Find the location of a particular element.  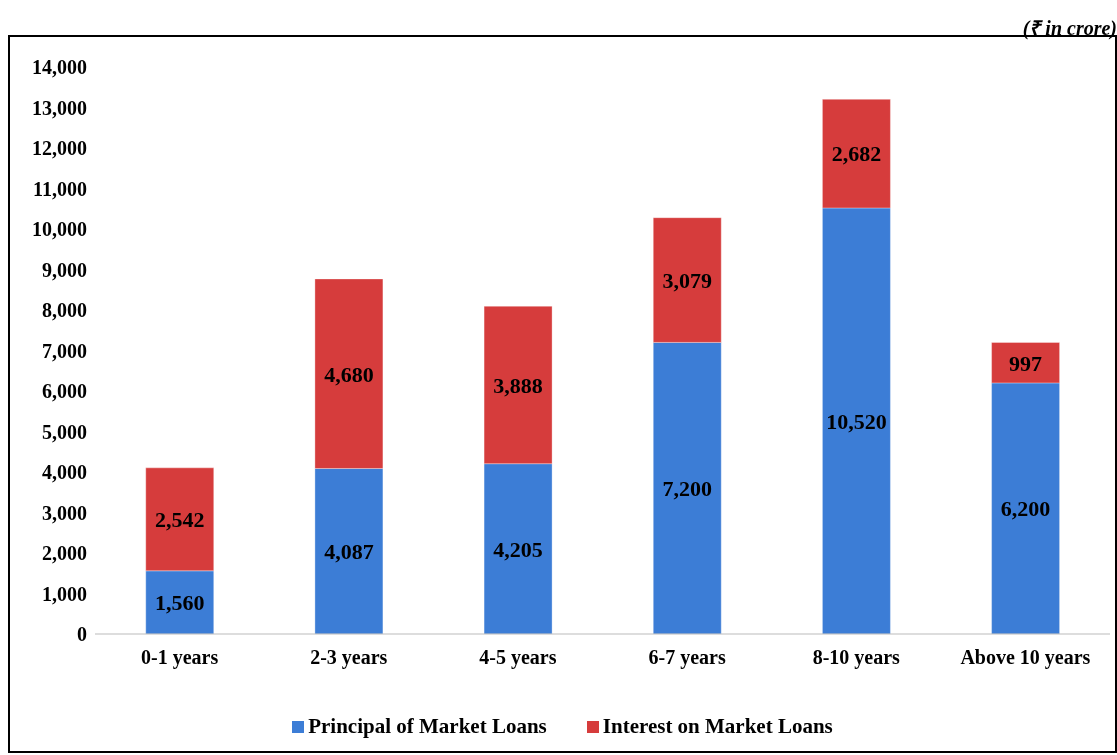

data-label: 3,079 is located at coordinates (687, 280).